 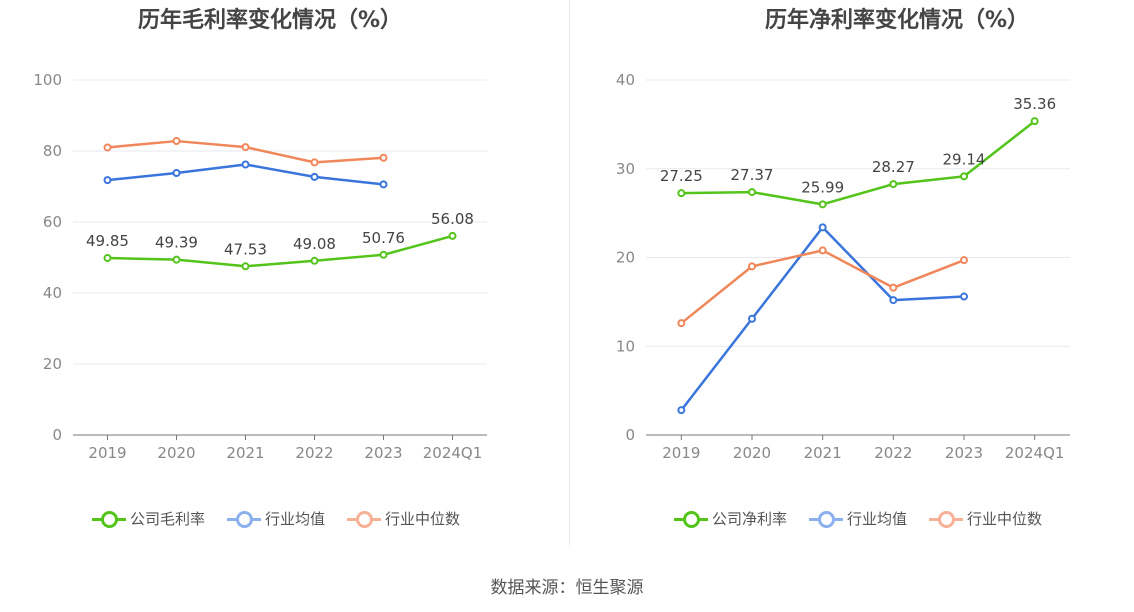 I want to click on data-label: 25.99, so click(x=822, y=187).